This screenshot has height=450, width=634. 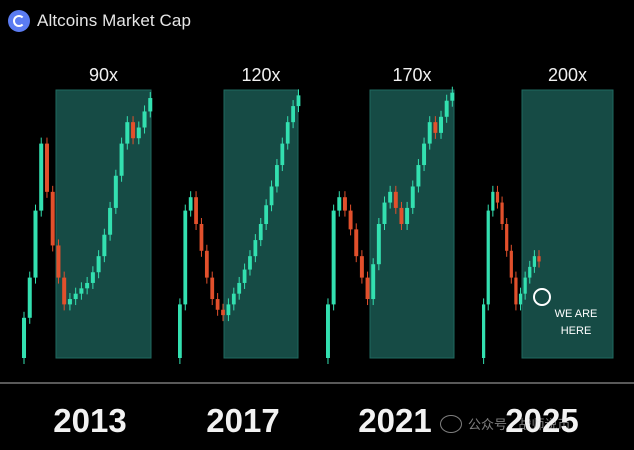 I want to click on chart-header: Altcoins Market Cap, so click(x=99, y=21).